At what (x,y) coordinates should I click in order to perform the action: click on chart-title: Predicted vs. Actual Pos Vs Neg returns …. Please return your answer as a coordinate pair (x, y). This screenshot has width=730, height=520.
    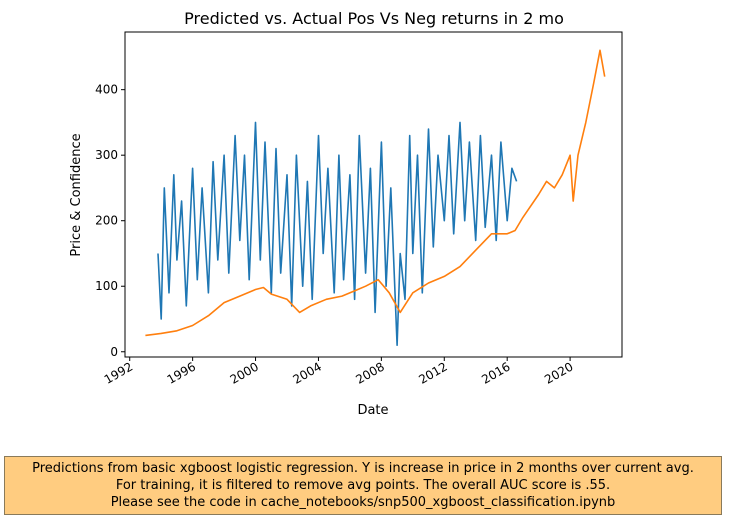
    Looking at the image, I should click on (374, 18).